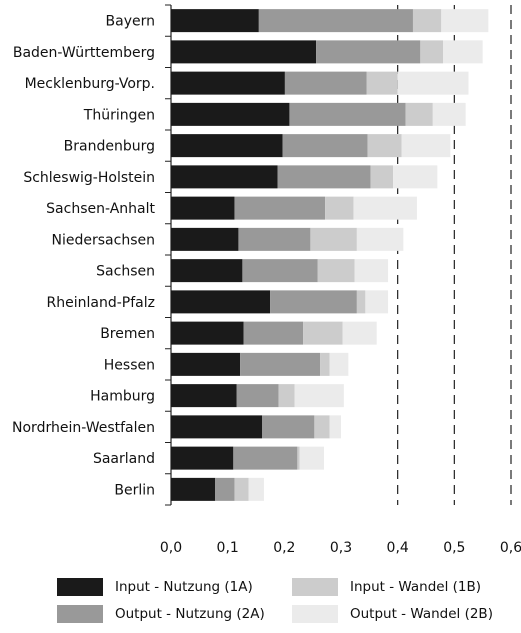  What do you see at coordinates (324, 177) in the screenshot?
I see `bar-schleswig-holstein-output-nutzung-2a` at bounding box center [324, 177].